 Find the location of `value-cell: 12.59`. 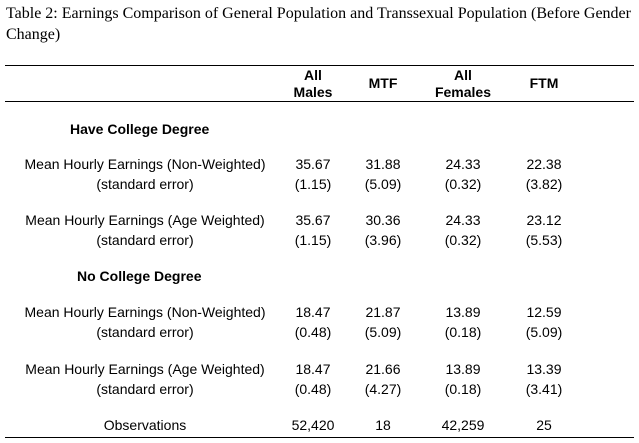

value-cell: 12.59 is located at coordinates (544, 312).